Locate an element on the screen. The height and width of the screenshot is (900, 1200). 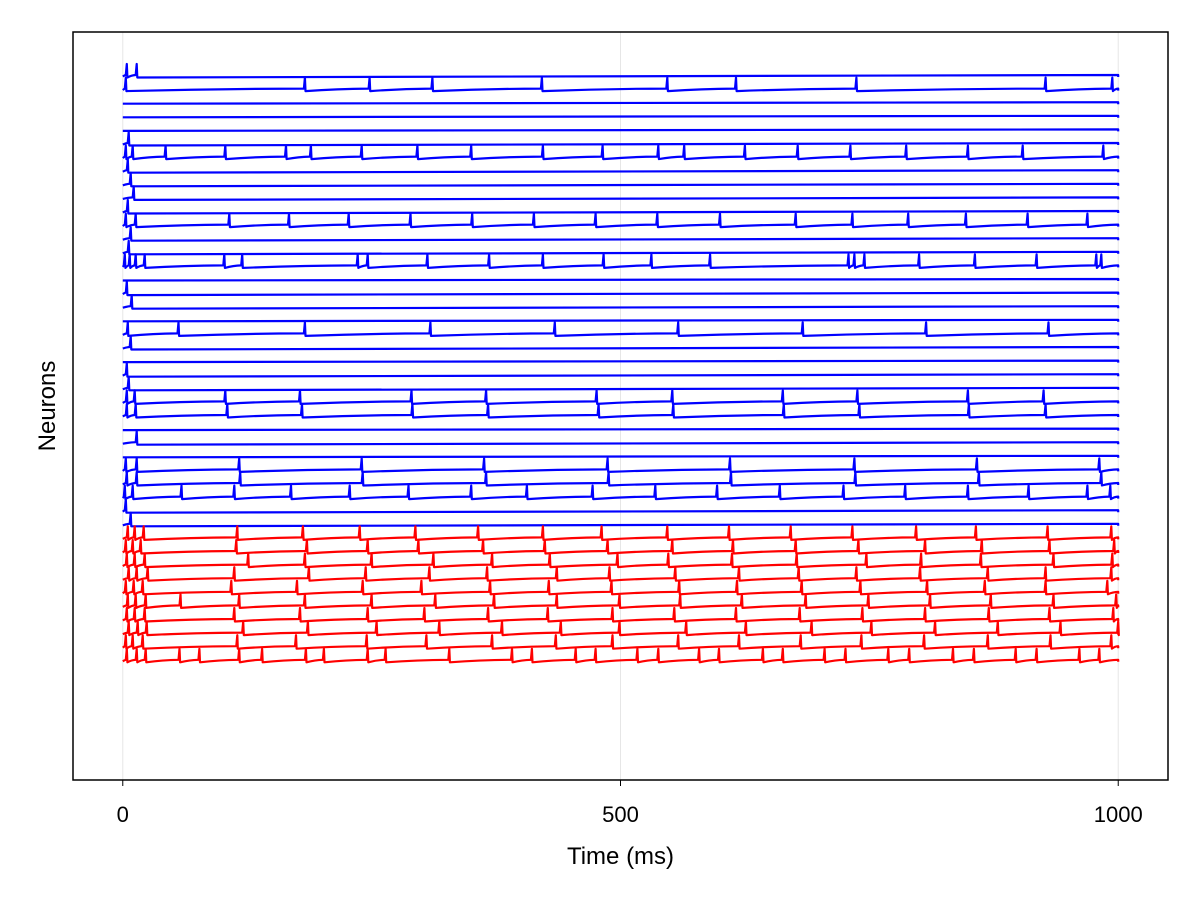
y-axis-label: Neurons is located at coordinates (47, 406).